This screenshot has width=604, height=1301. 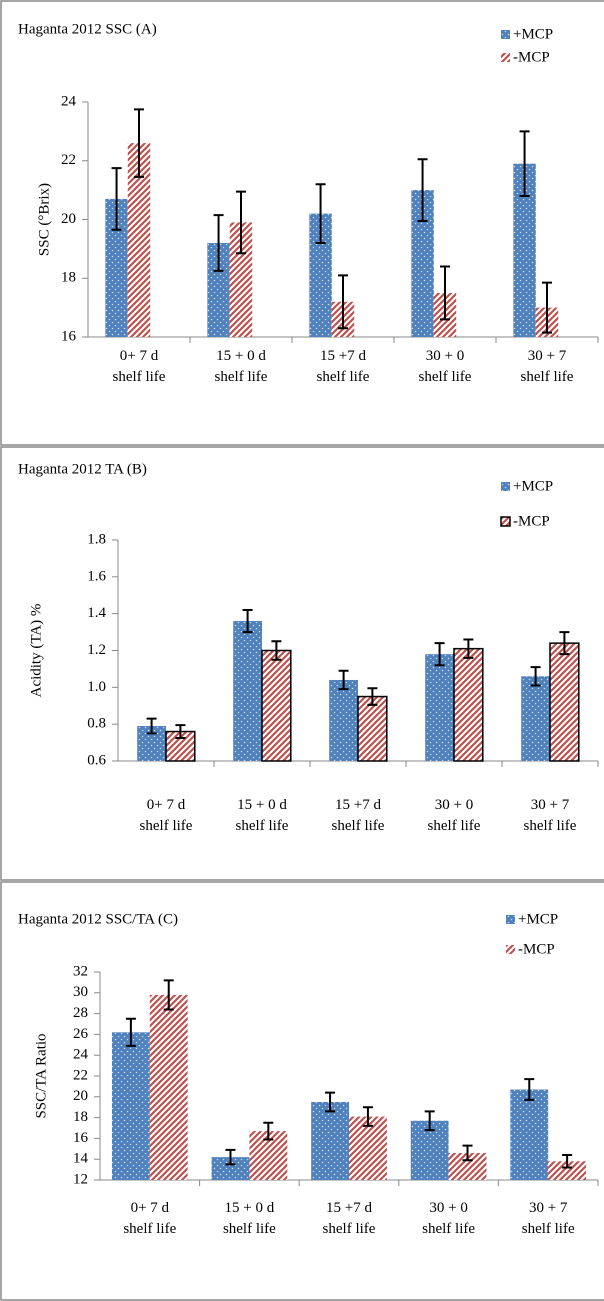 I want to click on y-tick-label: 1.6, so click(x=96, y=576).